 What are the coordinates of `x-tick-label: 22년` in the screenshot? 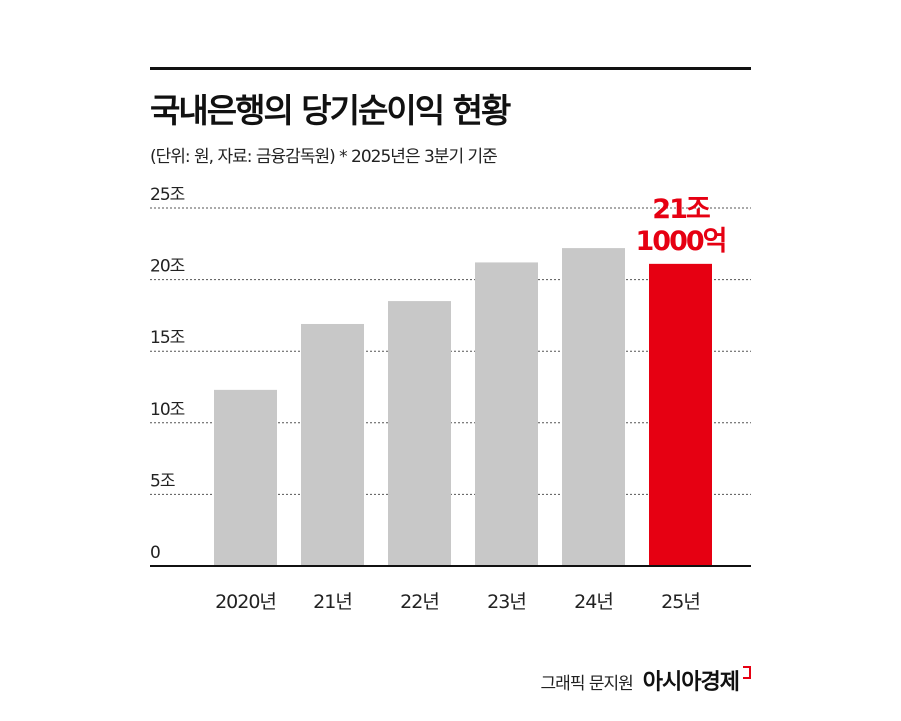 It's located at (419, 602).